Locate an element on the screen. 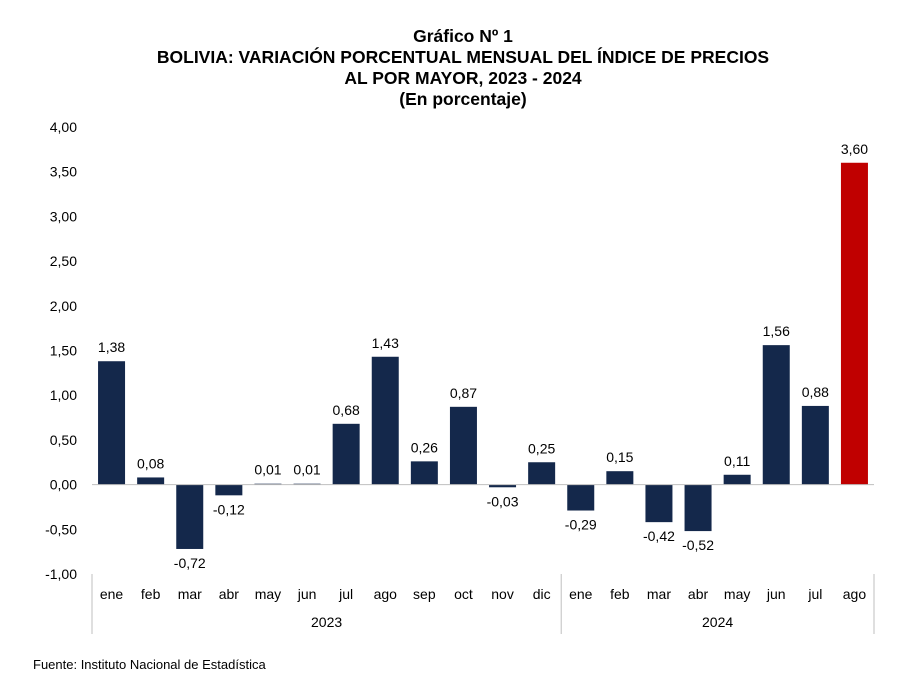 The image size is (899, 688). y-tick-label: 0,00 is located at coordinates (63, 485).